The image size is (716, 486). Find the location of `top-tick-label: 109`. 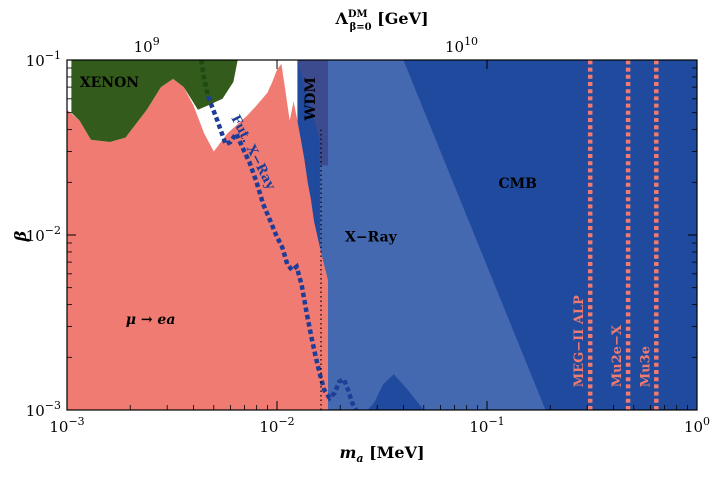

top-tick-label: 109 is located at coordinates (147, 45).